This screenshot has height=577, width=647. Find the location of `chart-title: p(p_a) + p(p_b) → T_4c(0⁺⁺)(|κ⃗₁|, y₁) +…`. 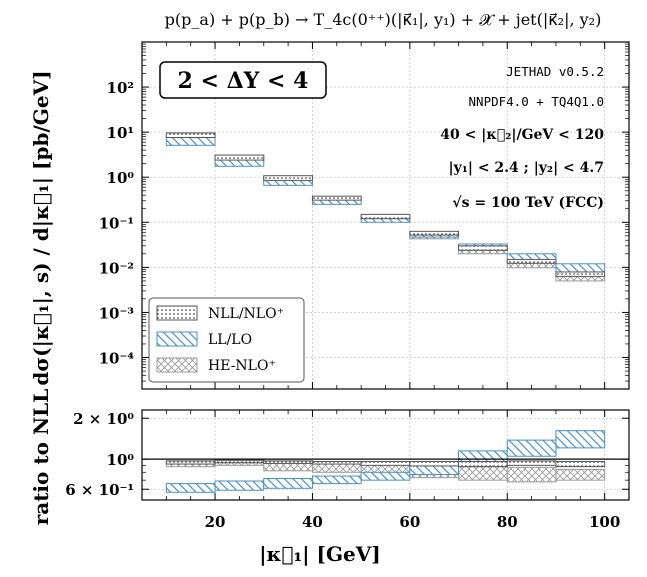

chart-title: p(p_a) + p(p_b) → T_4c(0⁺⁺)(|κ⃗₁|, y₁) +… is located at coordinates (383, 19).